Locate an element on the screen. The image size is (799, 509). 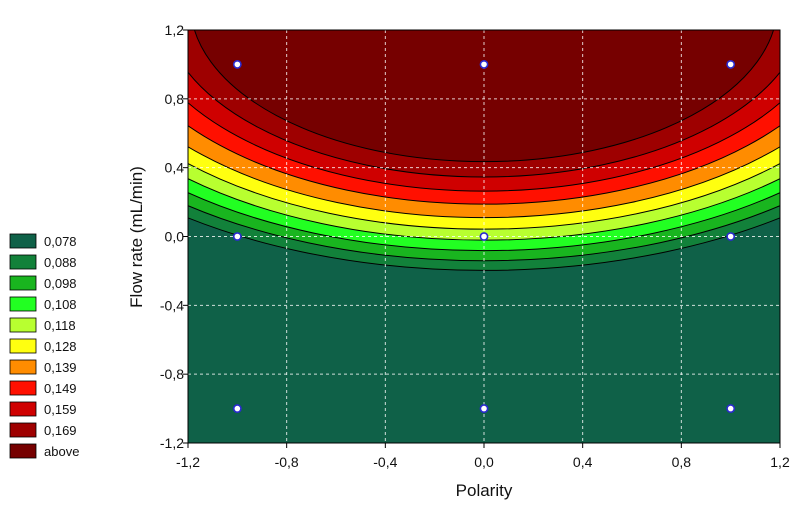
y-tick-label: 0,4 is located at coordinates (175, 168).